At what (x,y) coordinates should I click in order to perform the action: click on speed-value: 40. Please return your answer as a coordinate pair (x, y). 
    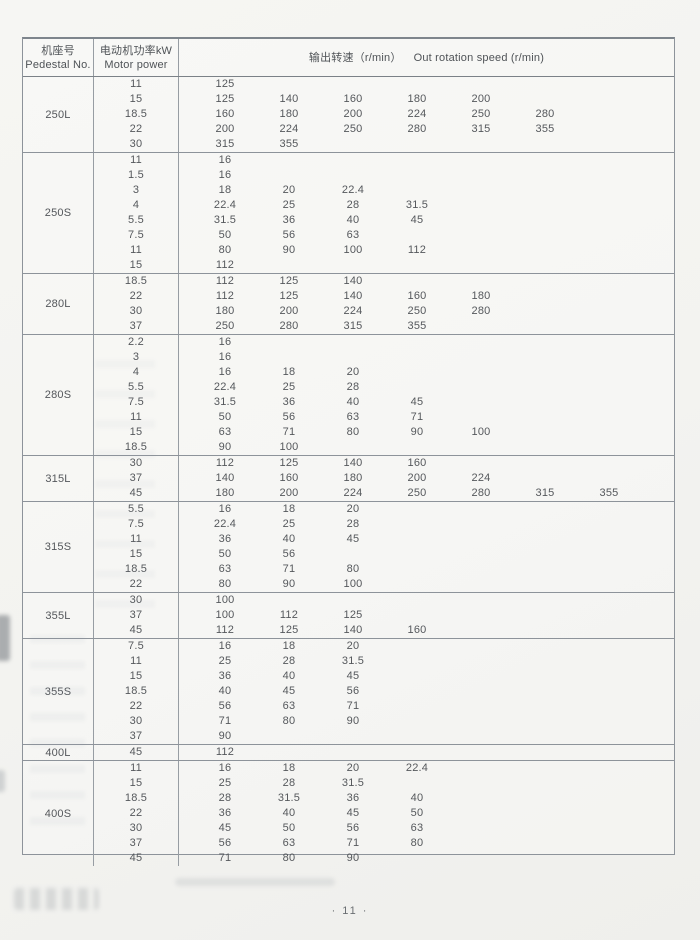
    Looking at the image, I should click on (225, 691).